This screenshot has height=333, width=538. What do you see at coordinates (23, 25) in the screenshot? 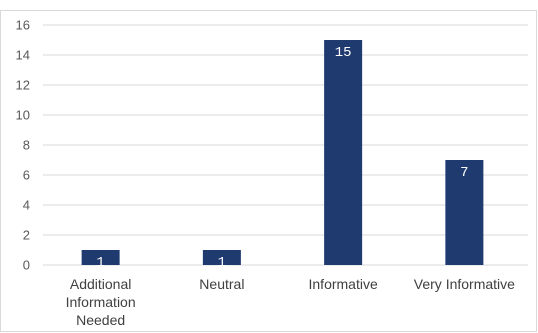
I see `y-tick-label-16: 16` at bounding box center [23, 25].